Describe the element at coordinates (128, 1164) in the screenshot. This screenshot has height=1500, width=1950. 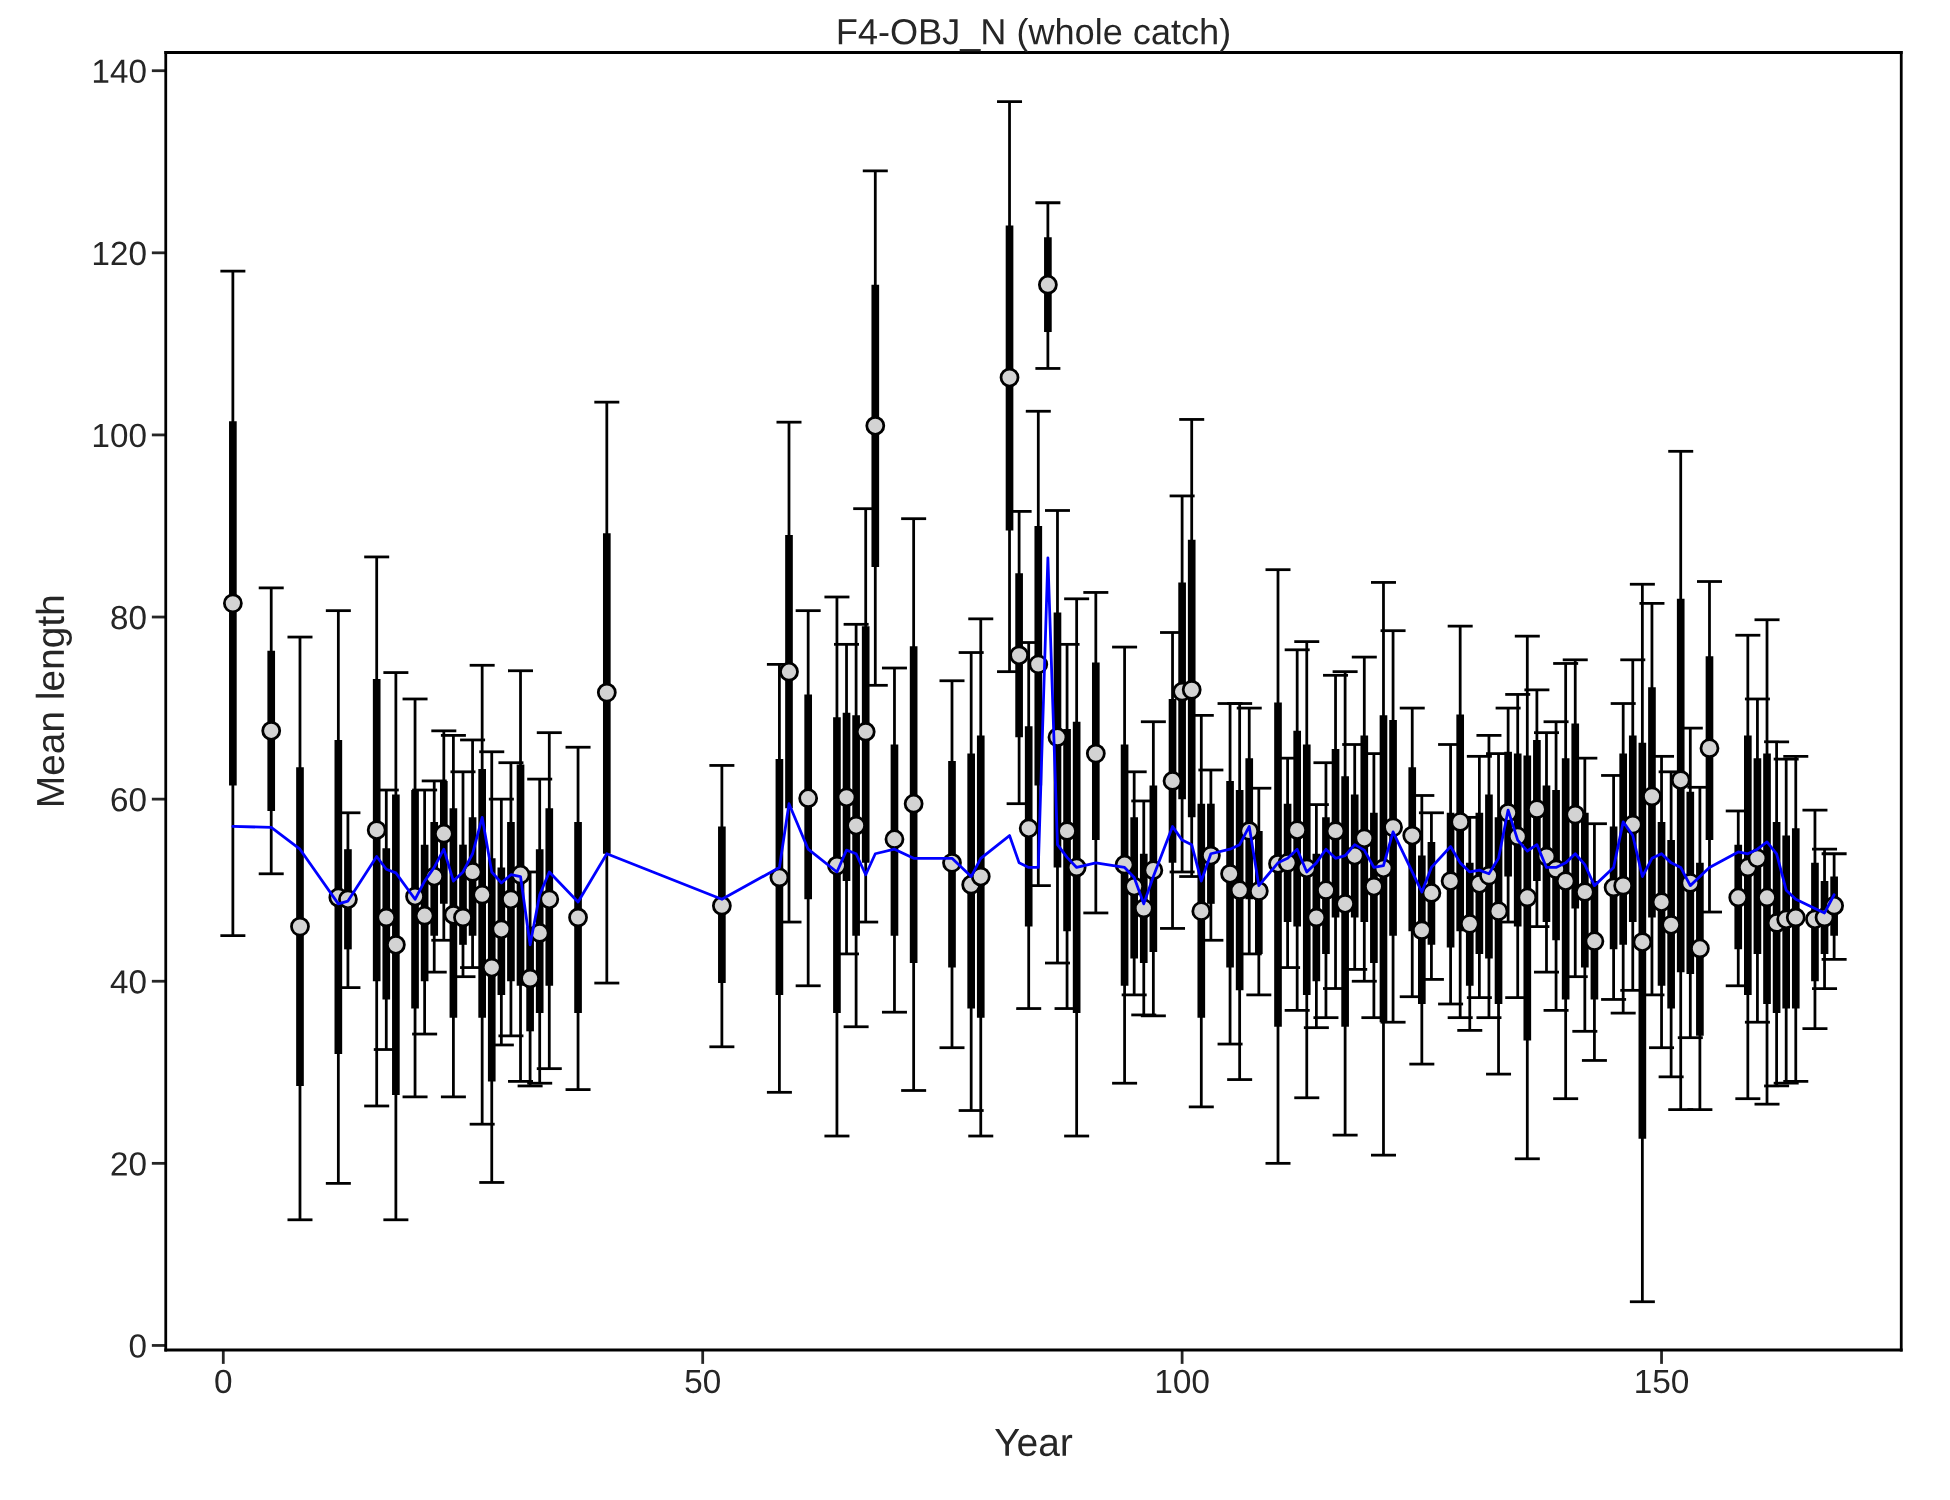
I see `y-tick-label: 20` at that location.